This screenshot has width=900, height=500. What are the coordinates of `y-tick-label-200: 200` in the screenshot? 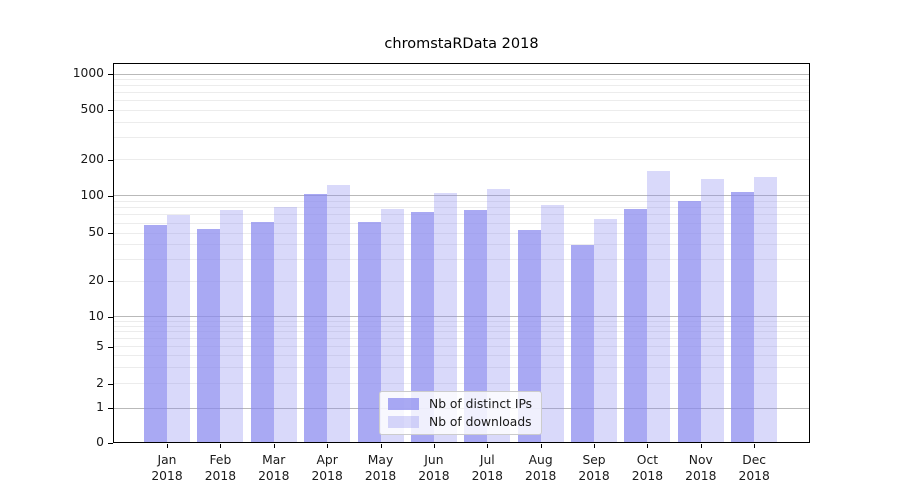 It's located at (92, 158).